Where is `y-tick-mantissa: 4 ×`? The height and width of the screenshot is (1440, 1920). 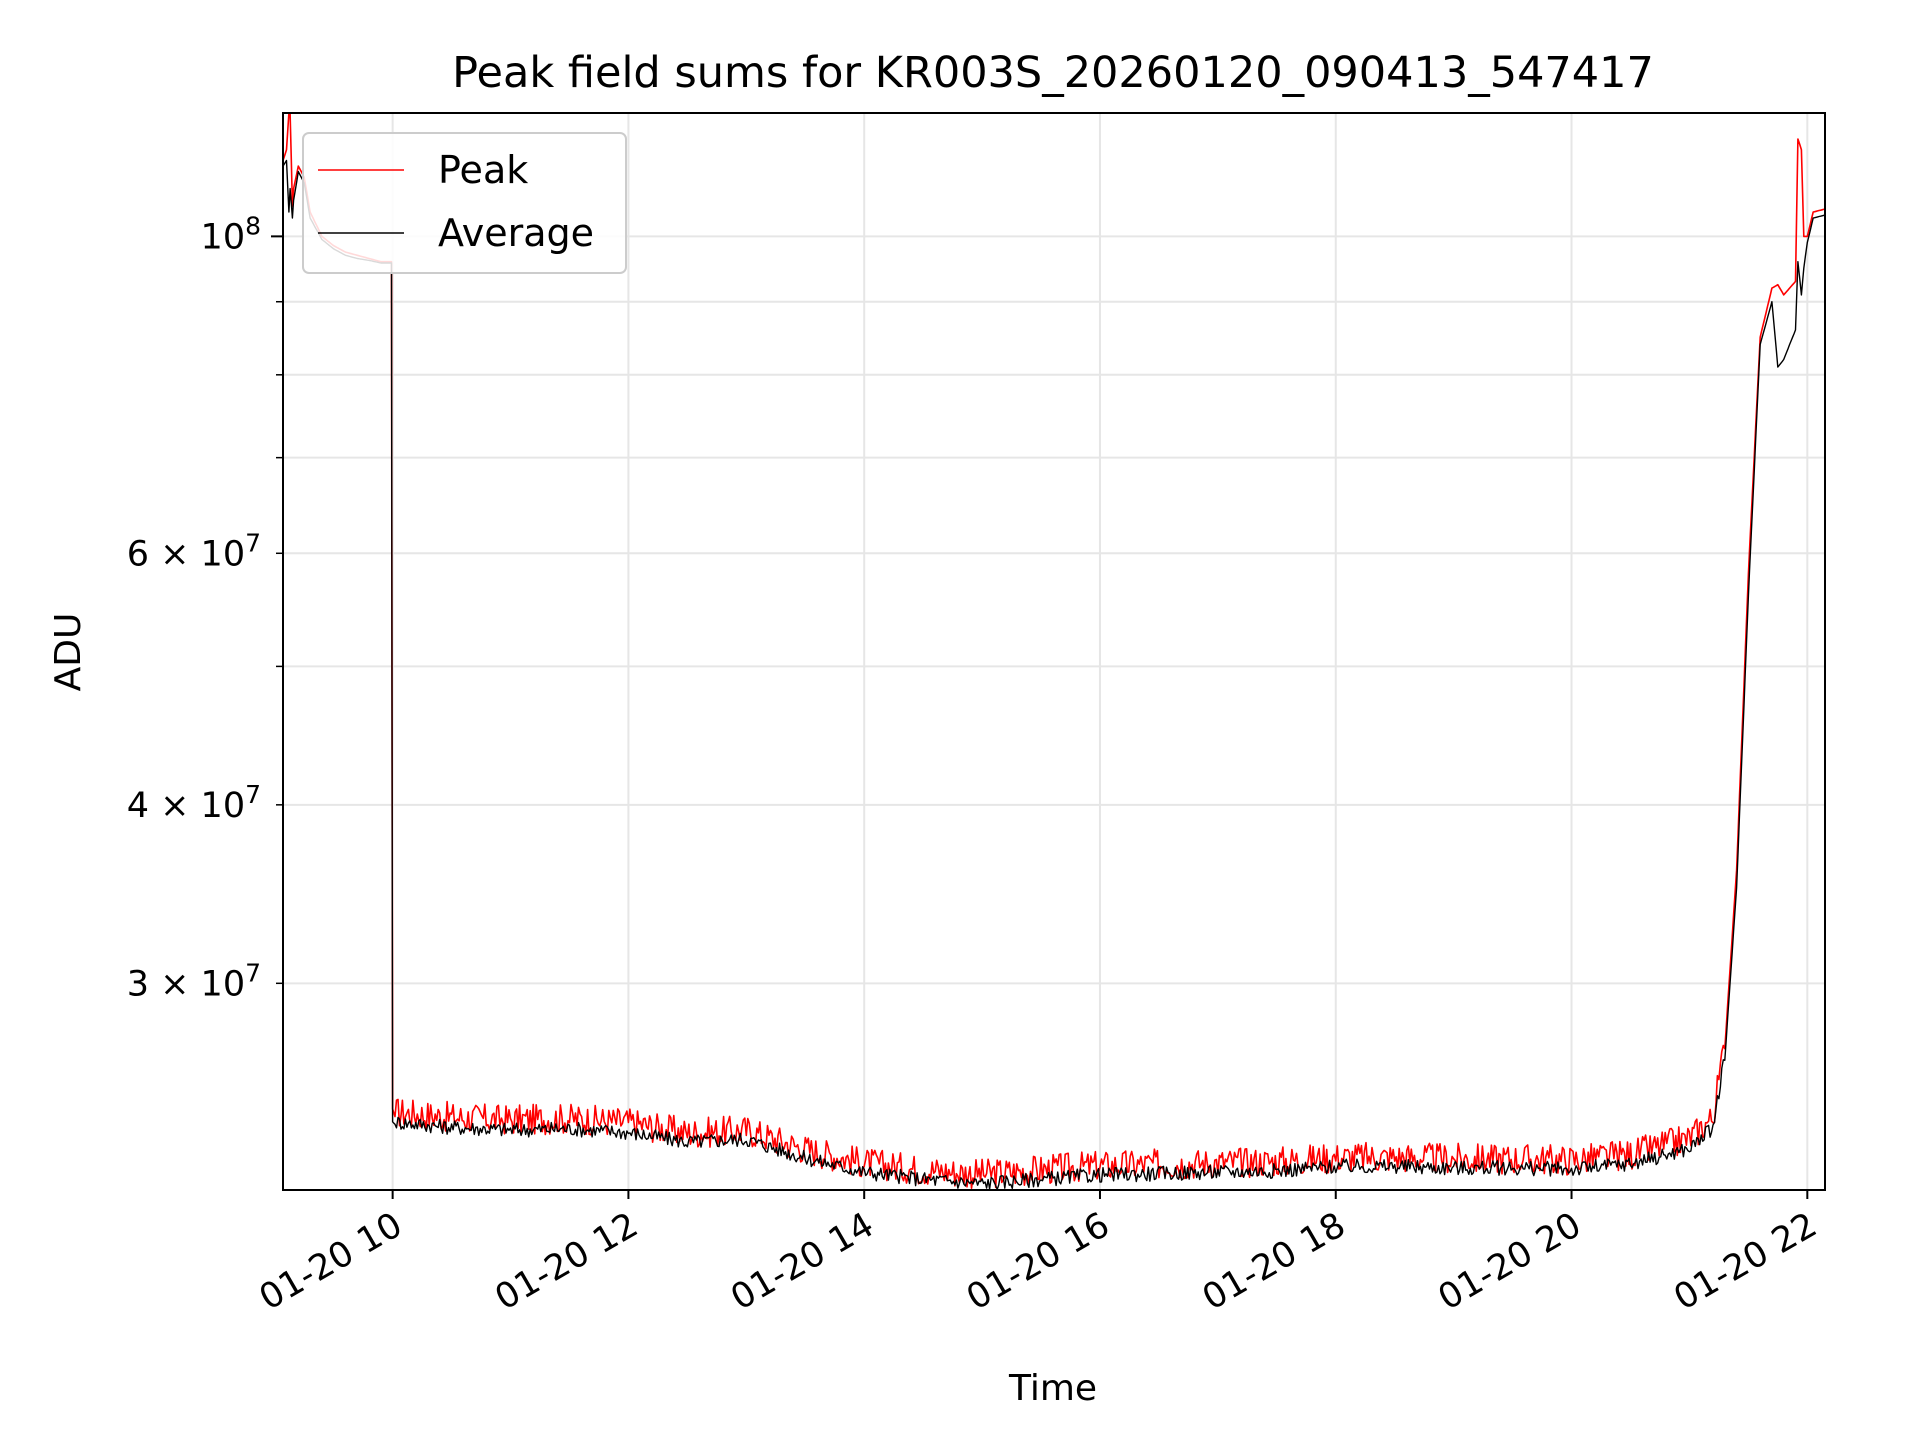
y-tick-mantissa: 4 × is located at coordinates (164, 806).